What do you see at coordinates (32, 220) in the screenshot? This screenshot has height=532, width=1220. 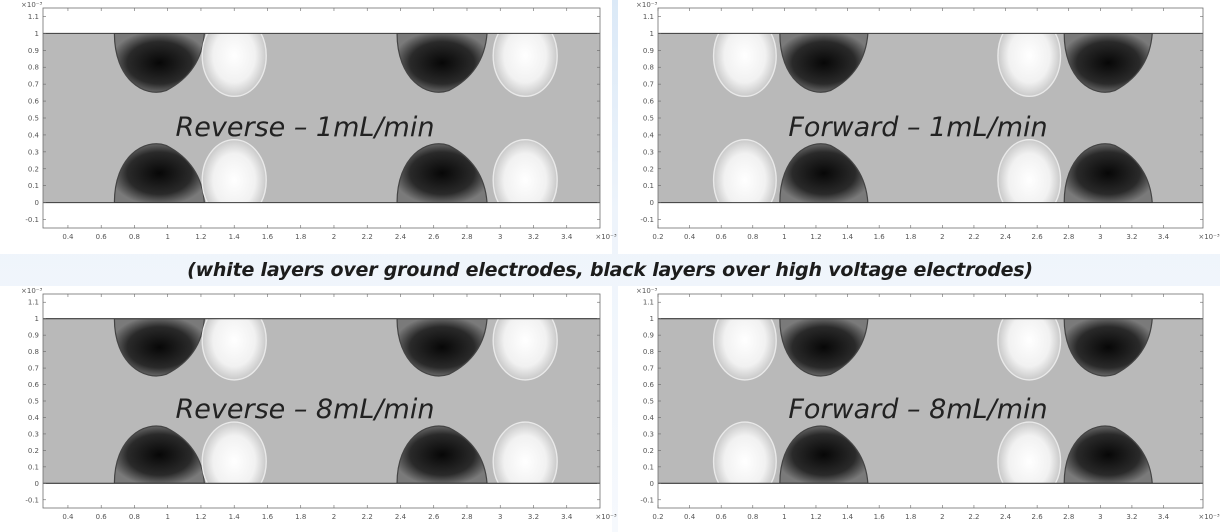 I see `y-tick-label: -0.1` at bounding box center [32, 220].